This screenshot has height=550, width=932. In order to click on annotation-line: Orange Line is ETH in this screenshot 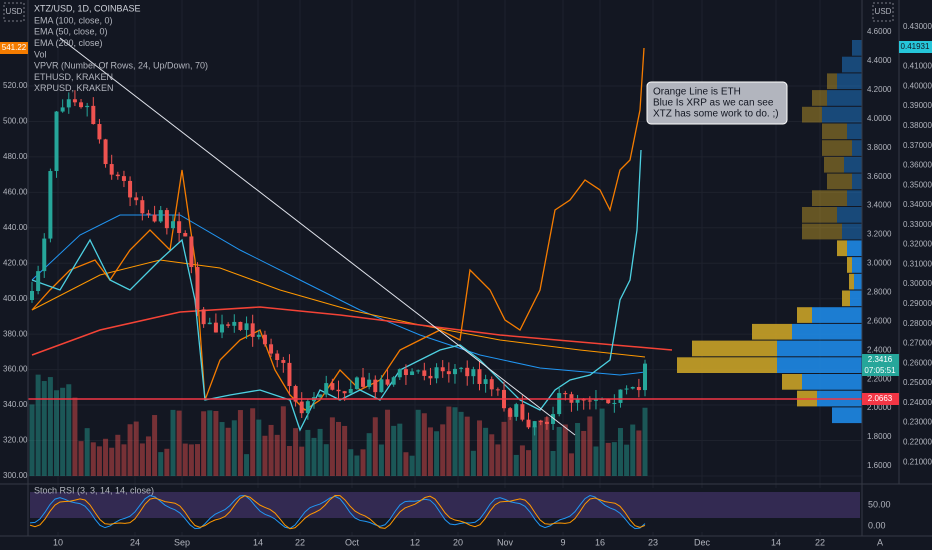, I will do `click(697, 92)`.